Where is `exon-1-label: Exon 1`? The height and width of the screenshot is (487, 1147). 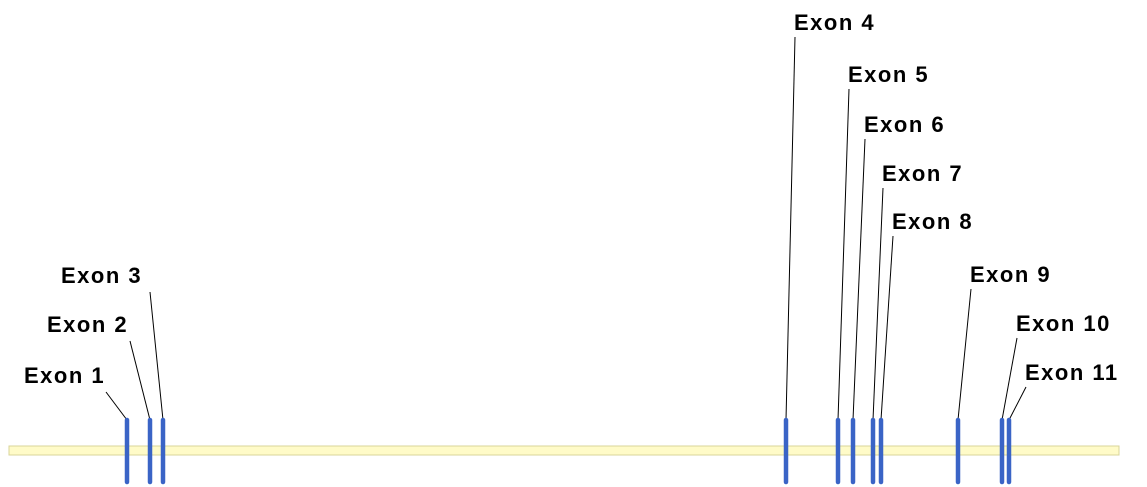 exon-1-label: Exon 1 is located at coordinates (64, 375).